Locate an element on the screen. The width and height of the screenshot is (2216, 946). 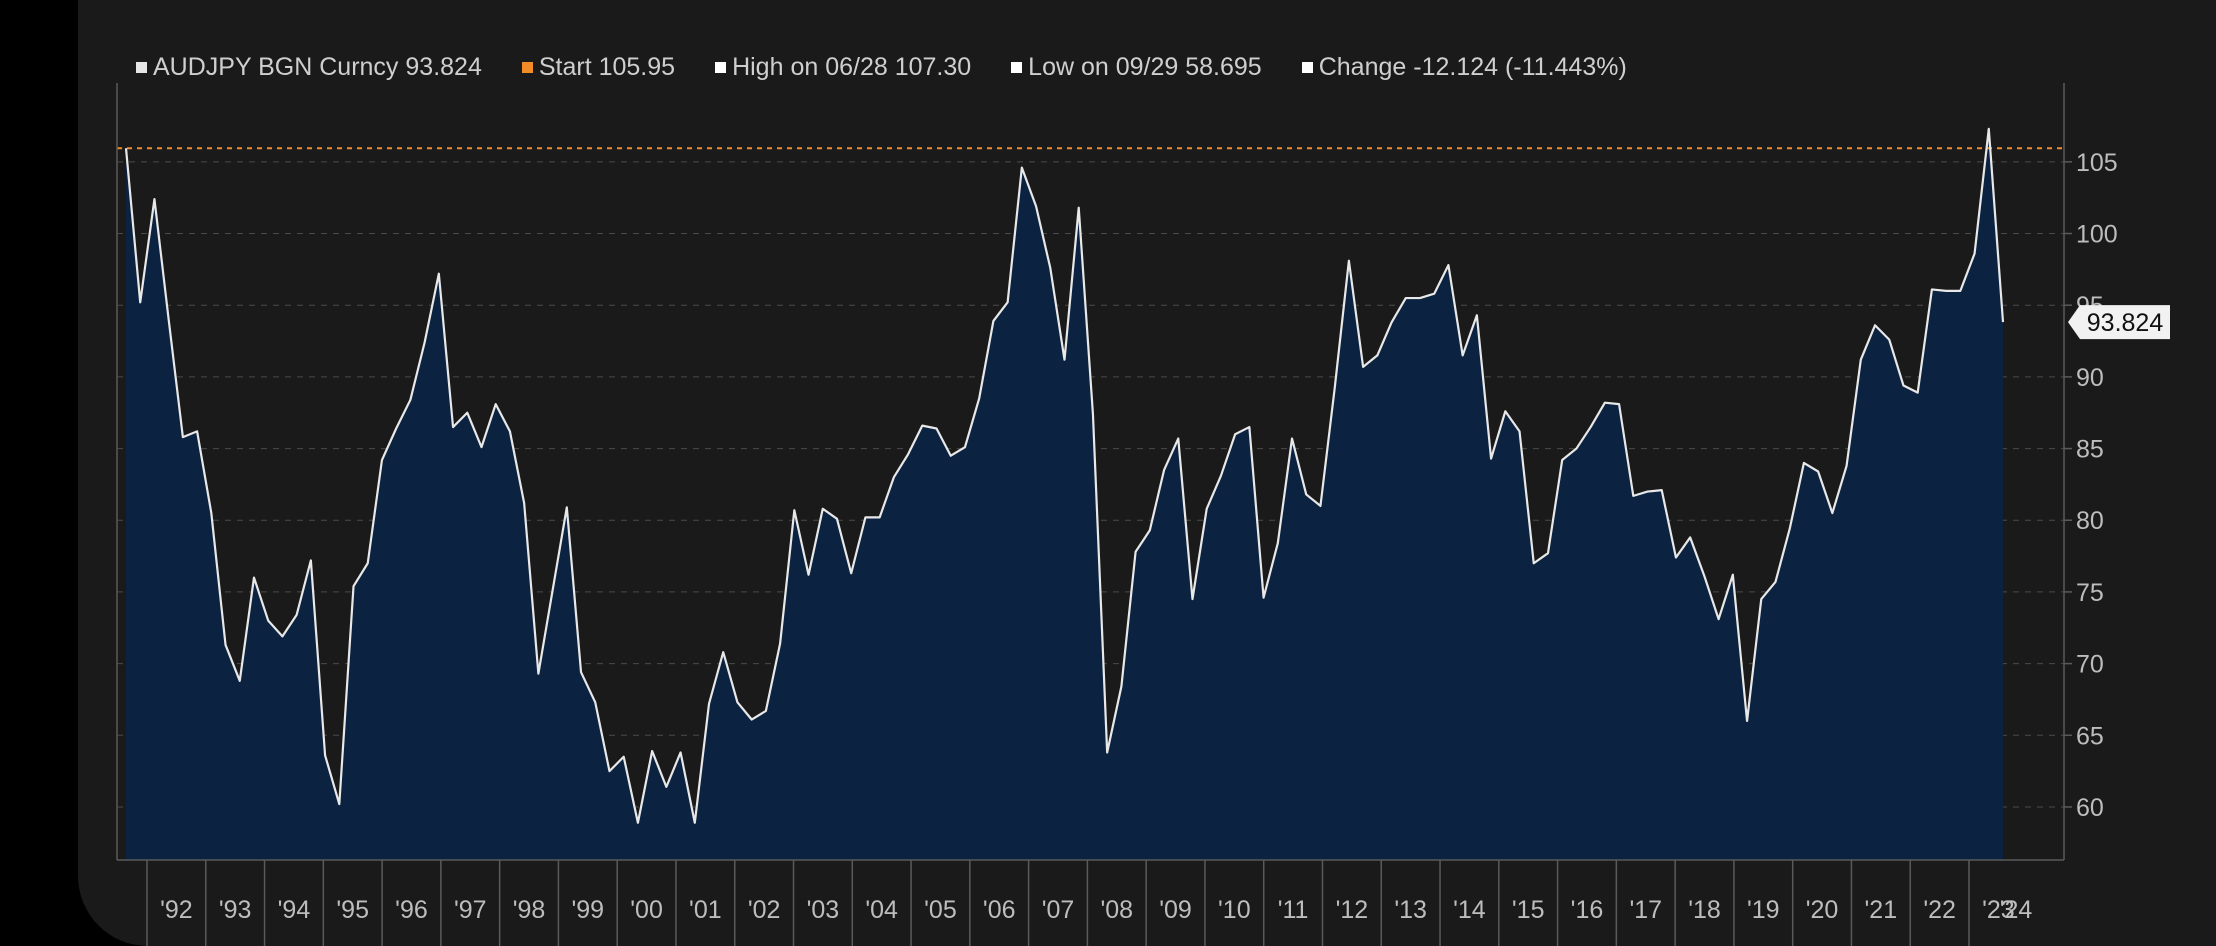
legend-swatch-high is located at coordinates (721, 67).